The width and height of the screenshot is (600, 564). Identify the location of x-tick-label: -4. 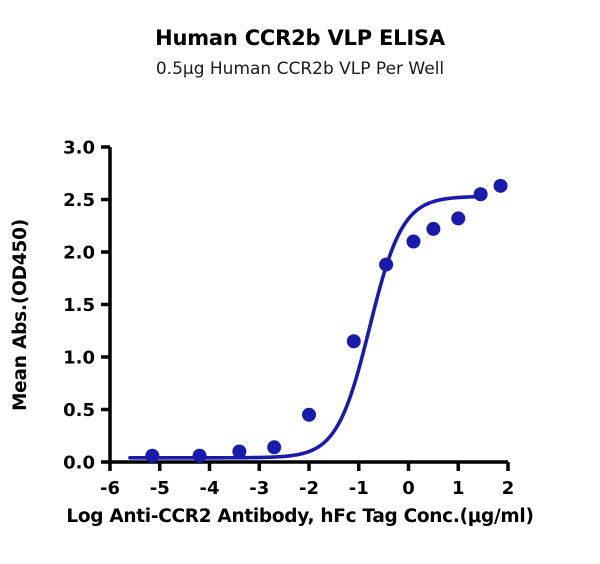
(210, 488).